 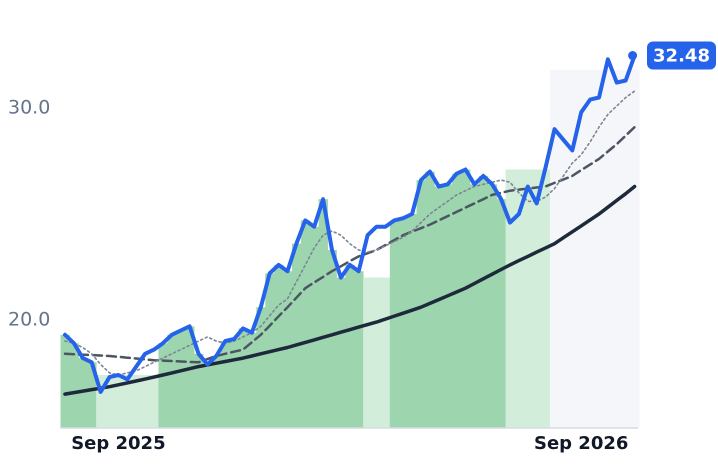 I want to click on last-point, so click(x=633, y=56).